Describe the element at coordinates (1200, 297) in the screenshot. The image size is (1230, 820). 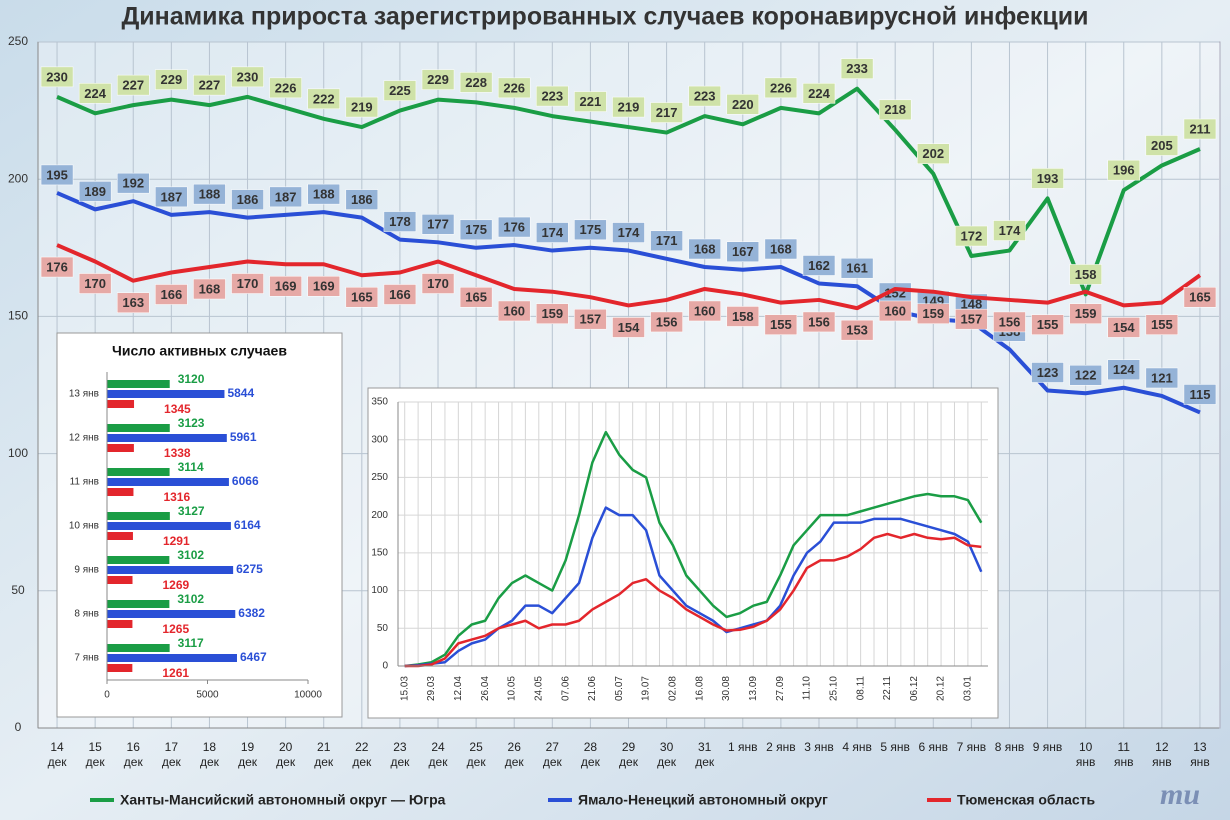
I see `value-label: 165` at that location.